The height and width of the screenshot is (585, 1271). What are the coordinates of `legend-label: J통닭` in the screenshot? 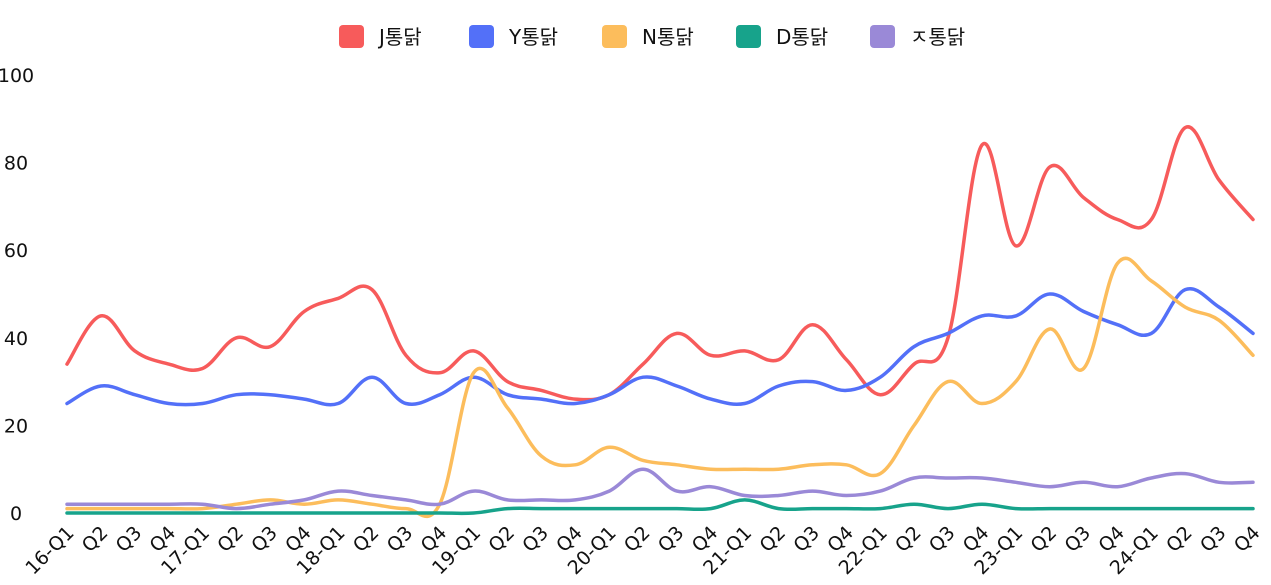 It's located at (399, 37).